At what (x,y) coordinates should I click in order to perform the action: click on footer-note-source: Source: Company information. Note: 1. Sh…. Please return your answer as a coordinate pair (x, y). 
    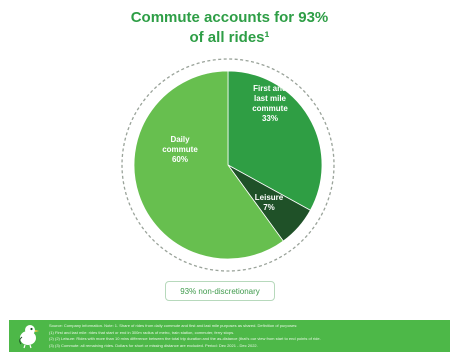
    Looking at the image, I should click on (173, 325).